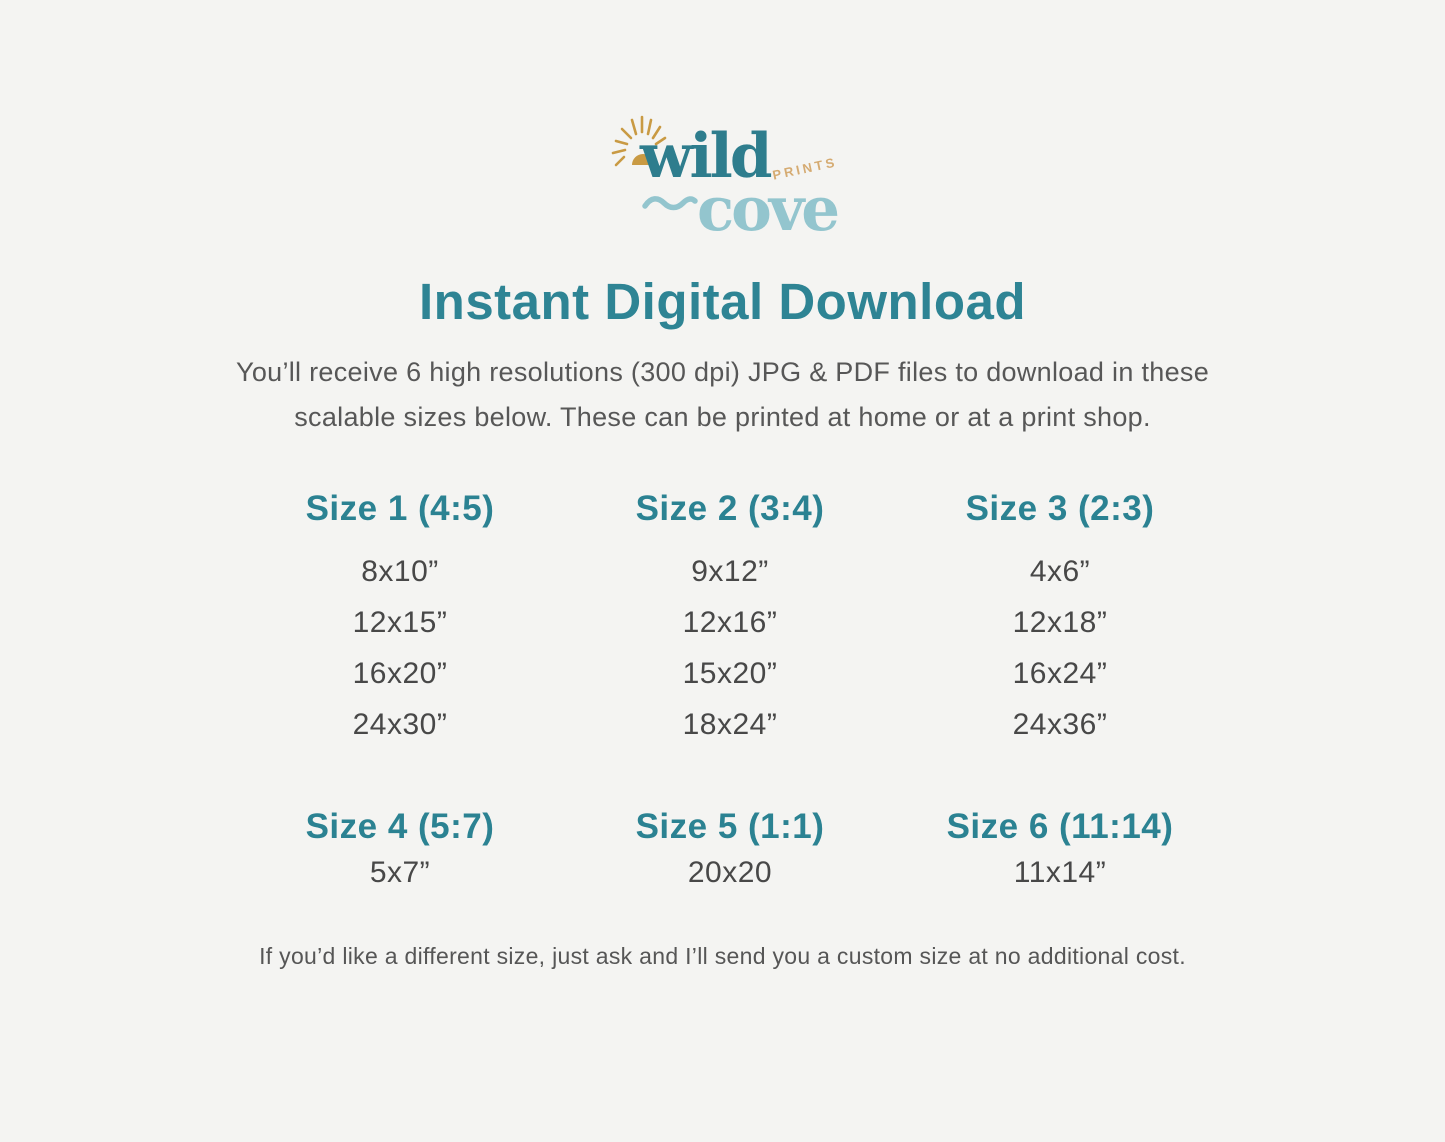  Describe the element at coordinates (1060, 622) in the screenshot. I see `size-item: 12x18”` at that location.